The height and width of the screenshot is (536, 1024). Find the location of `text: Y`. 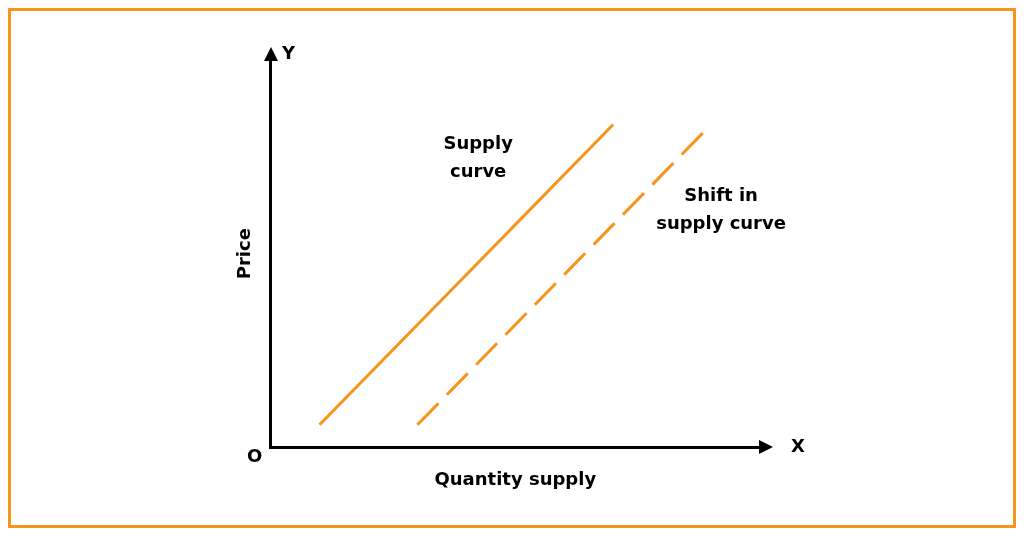

text: Y is located at coordinates (289, 52).